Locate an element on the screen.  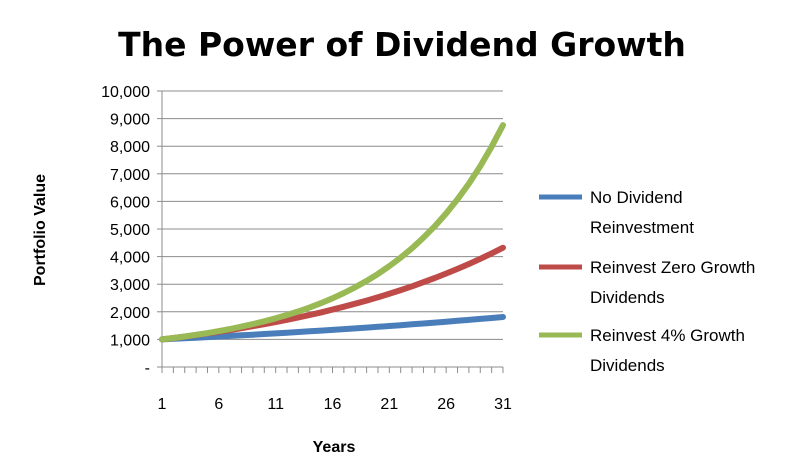
legend-label: Reinvest 4% Growth is located at coordinates (667, 335).